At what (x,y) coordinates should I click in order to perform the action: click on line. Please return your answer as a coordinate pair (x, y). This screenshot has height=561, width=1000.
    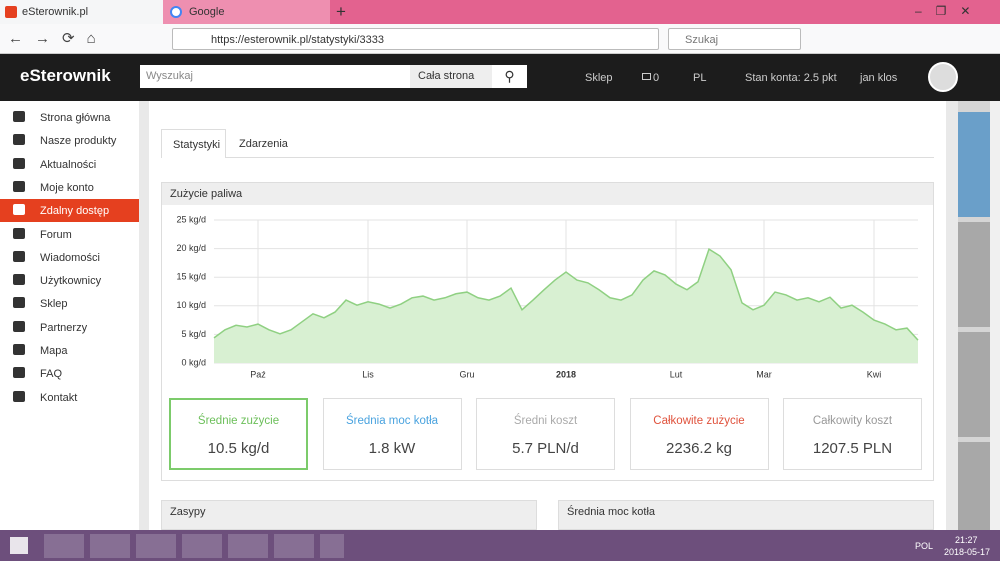
    Looking at the image, I should click on (566, 294).